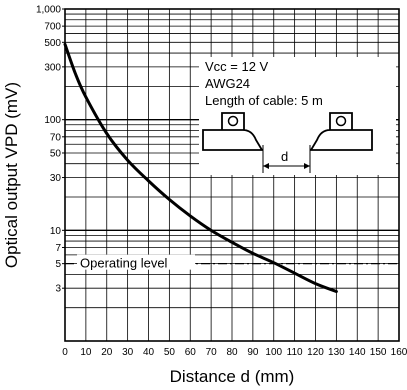  What do you see at coordinates (341, 121) in the screenshot?
I see `right-sensor-hole` at bounding box center [341, 121].